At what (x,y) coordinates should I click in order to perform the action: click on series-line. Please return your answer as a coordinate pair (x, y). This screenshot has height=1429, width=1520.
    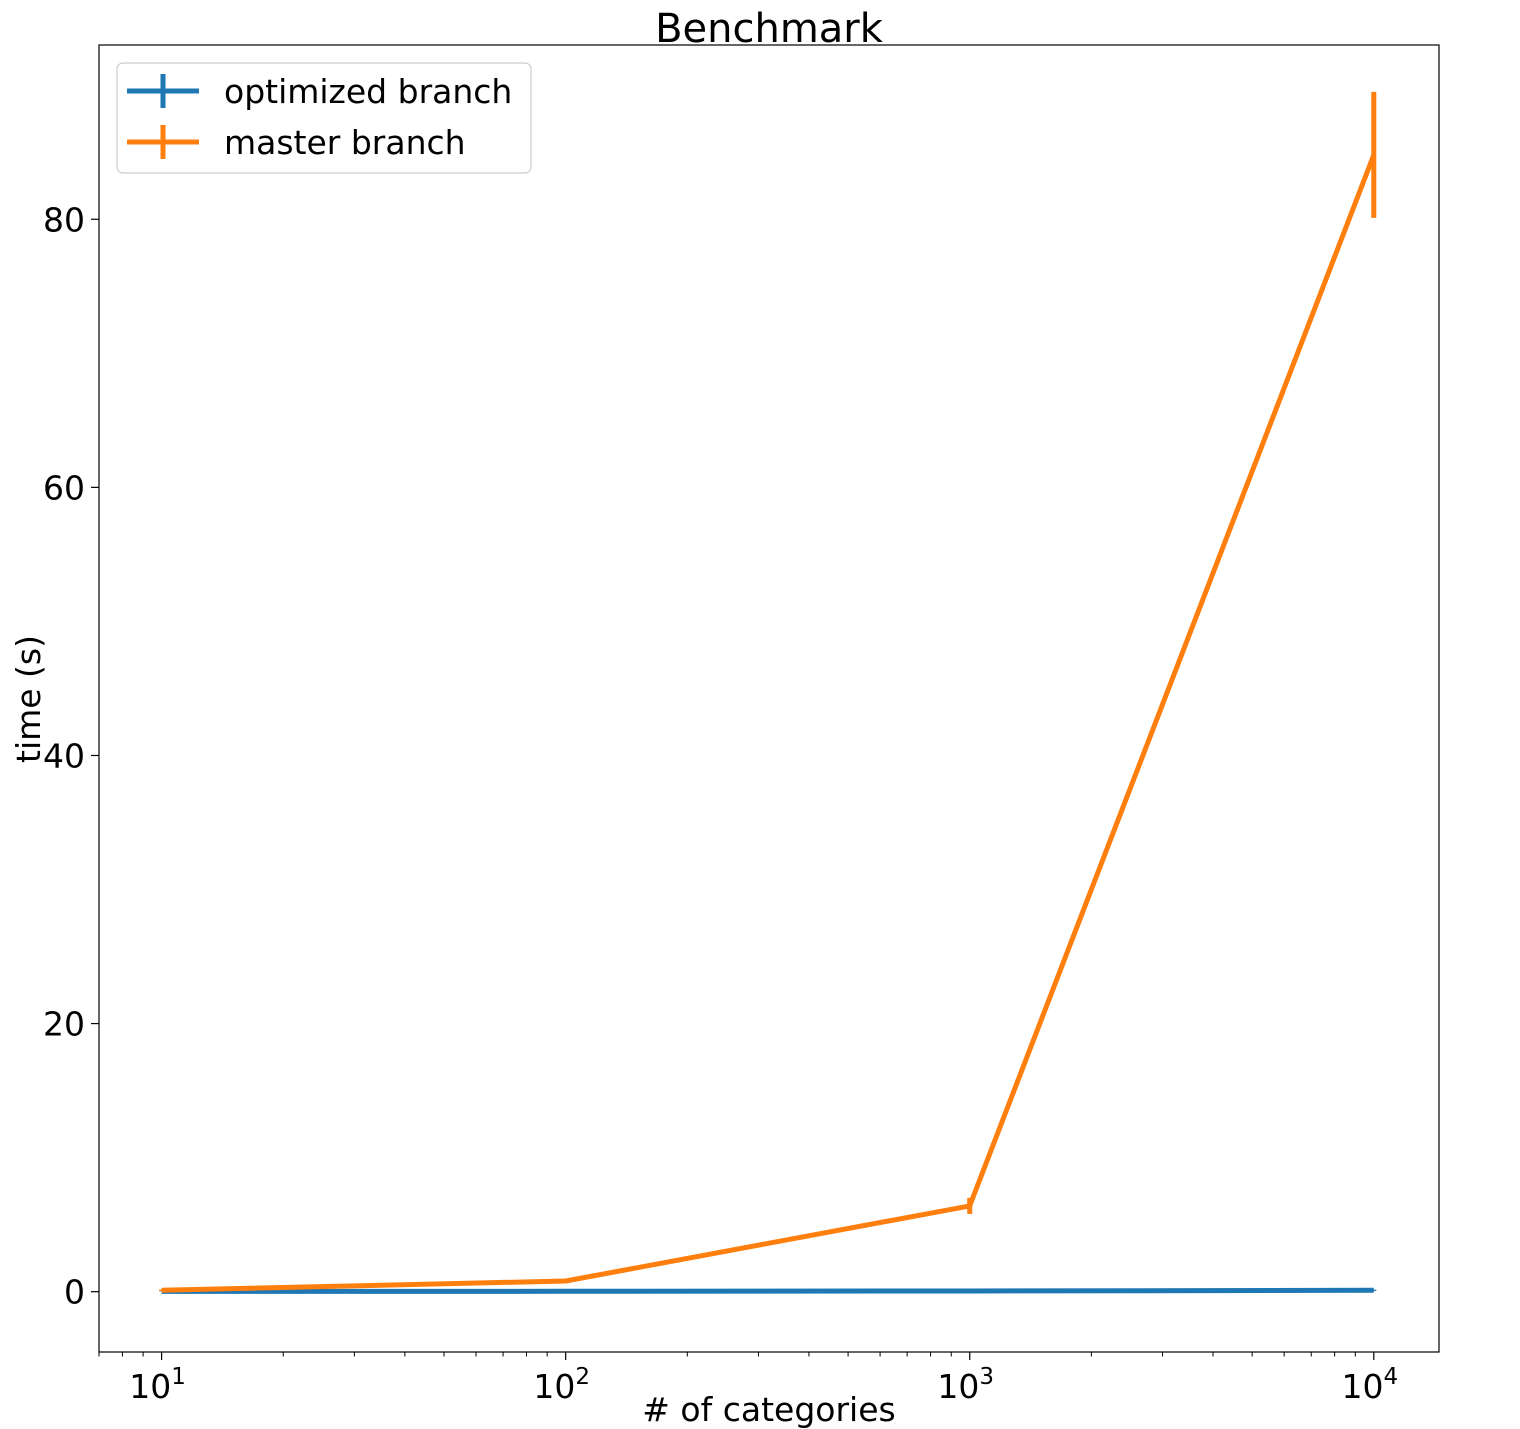
    Looking at the image, I should click on (767, 1290).